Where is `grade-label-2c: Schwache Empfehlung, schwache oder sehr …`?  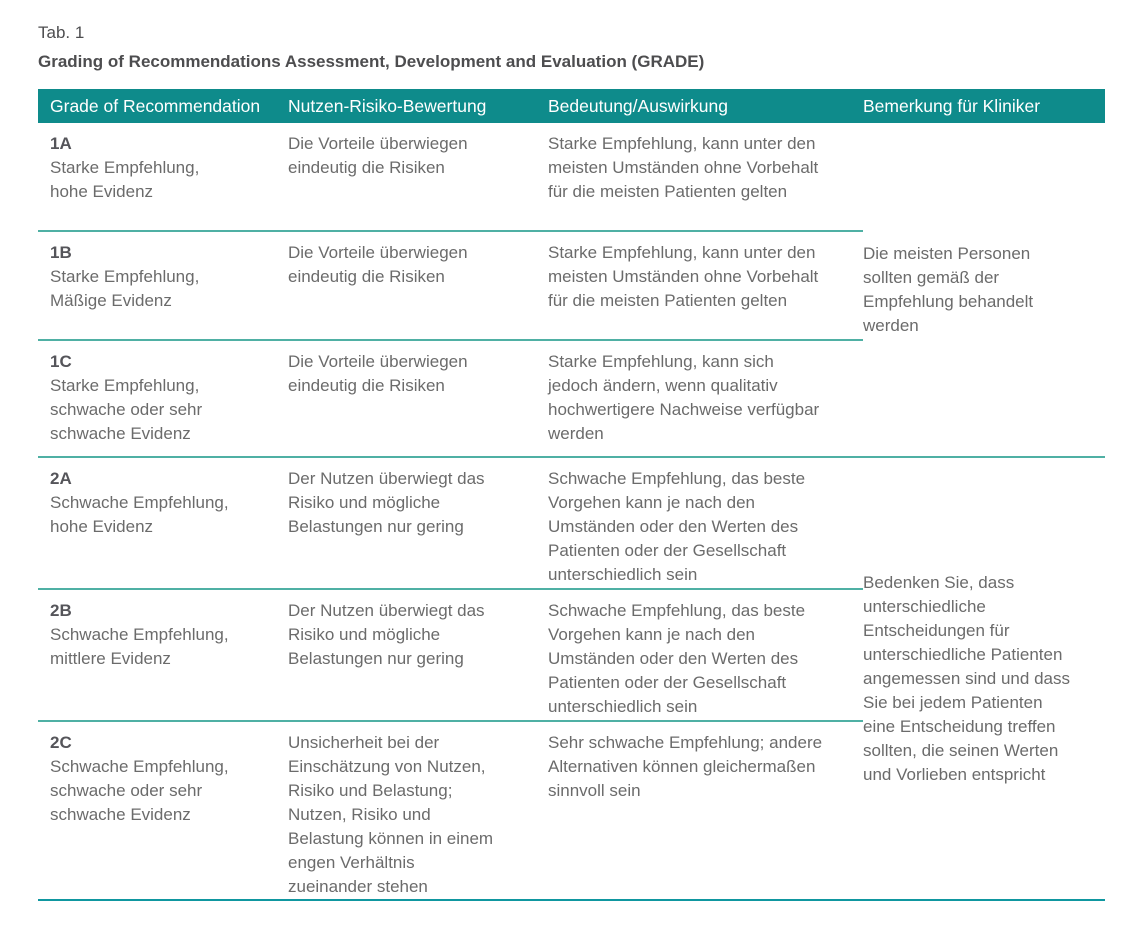
grade-label-2c: Schwache Empfehlung, schwache oder sehr … is located at coordinates (139, 790).